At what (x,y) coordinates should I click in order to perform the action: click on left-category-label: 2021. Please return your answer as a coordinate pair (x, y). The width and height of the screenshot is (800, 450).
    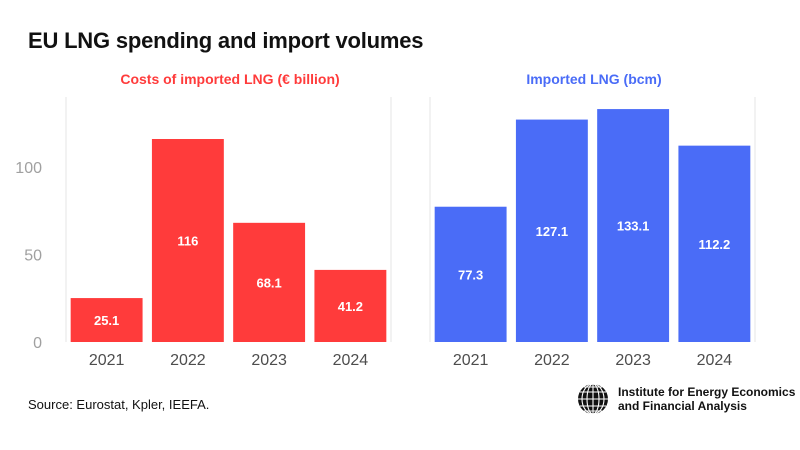
    Looking at the image, I should click on (107, 360).